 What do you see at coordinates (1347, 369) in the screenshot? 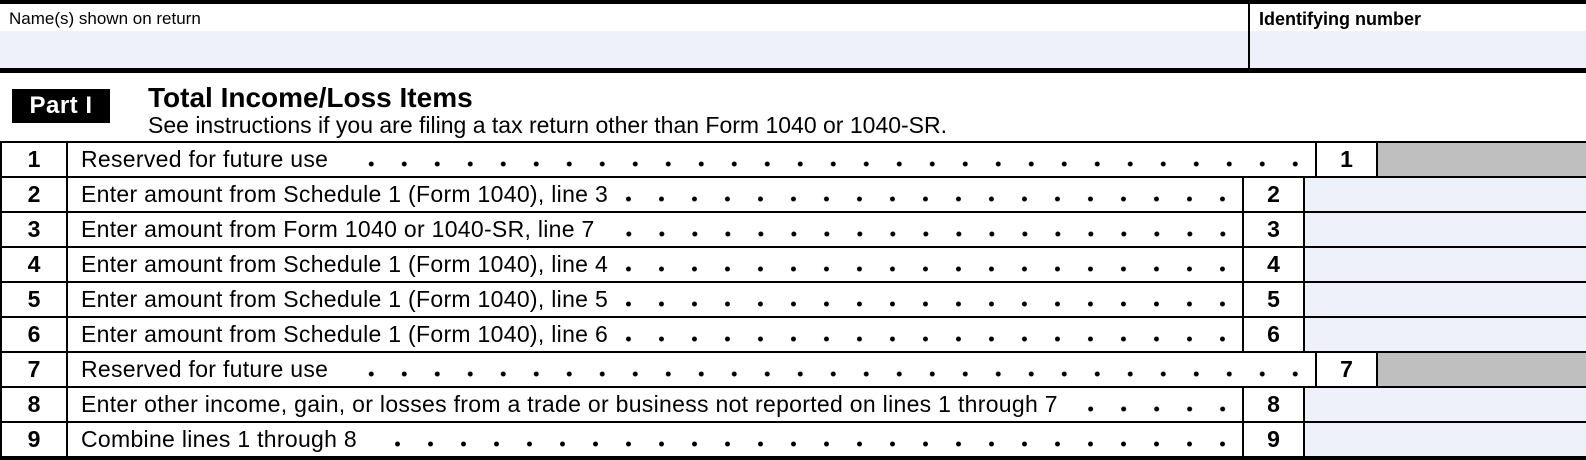
I see `line-number-right: 7` at bounding box center [1347, 369].